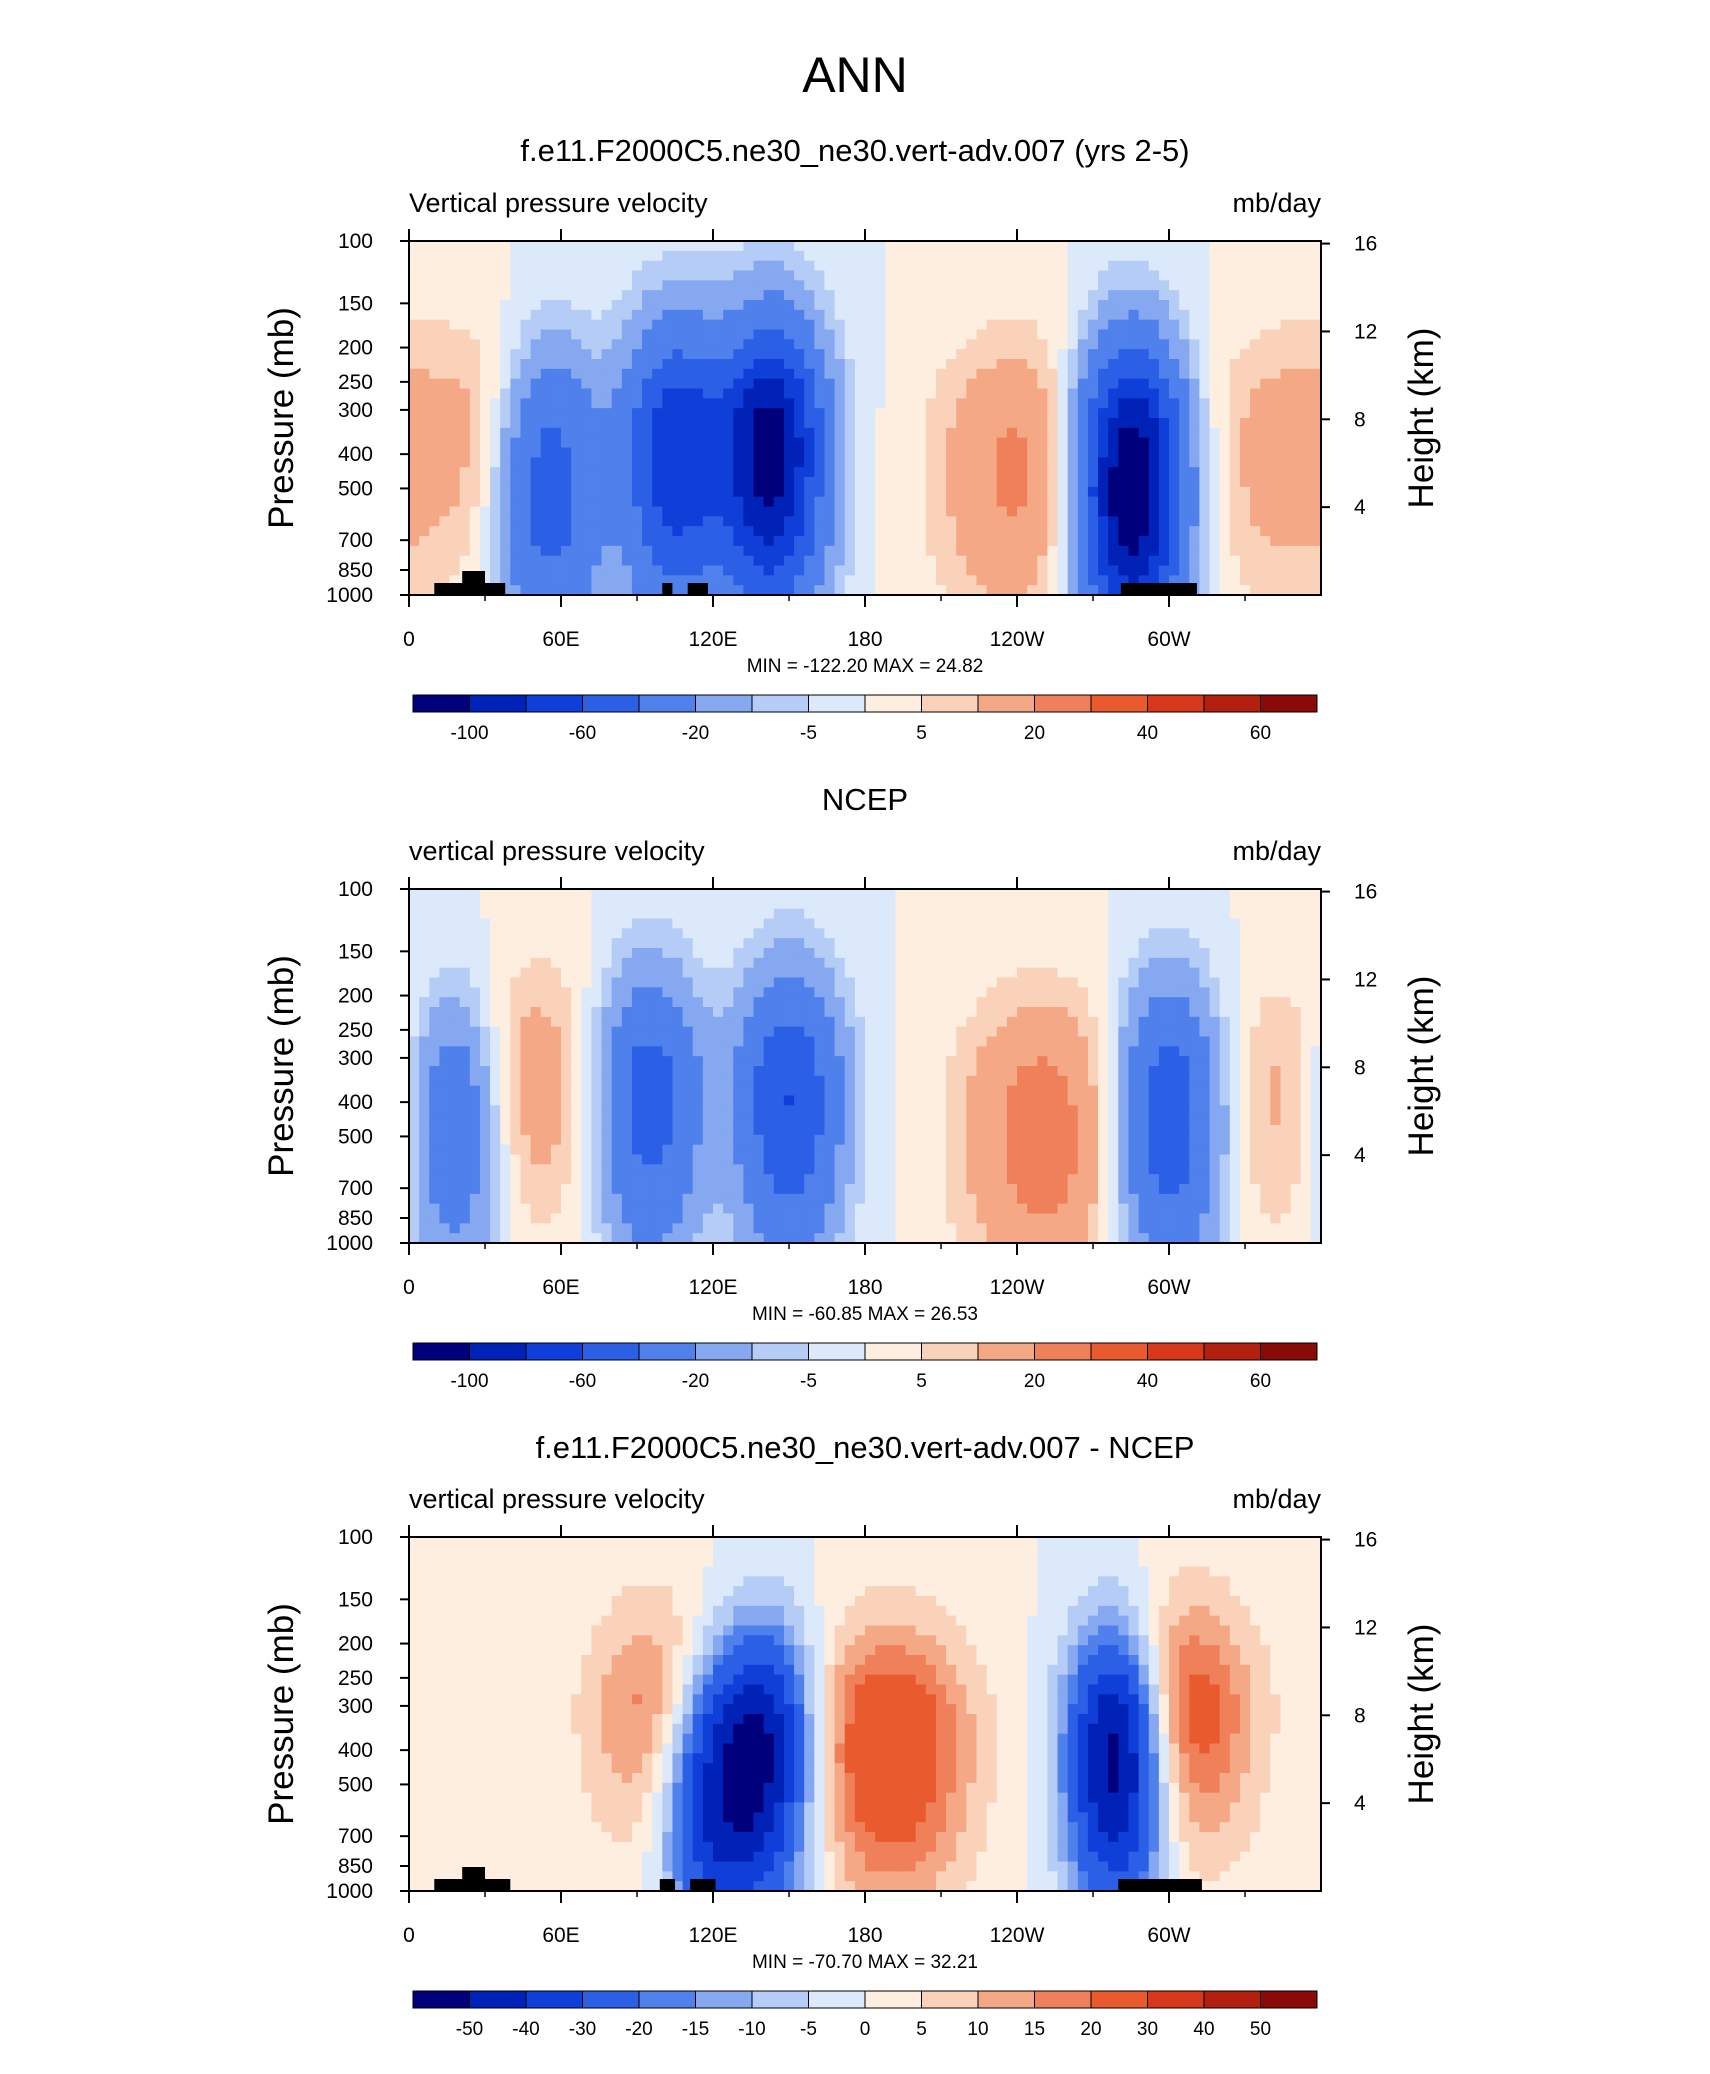  I want to click on colorbar-swatch, so click(1176, 703).